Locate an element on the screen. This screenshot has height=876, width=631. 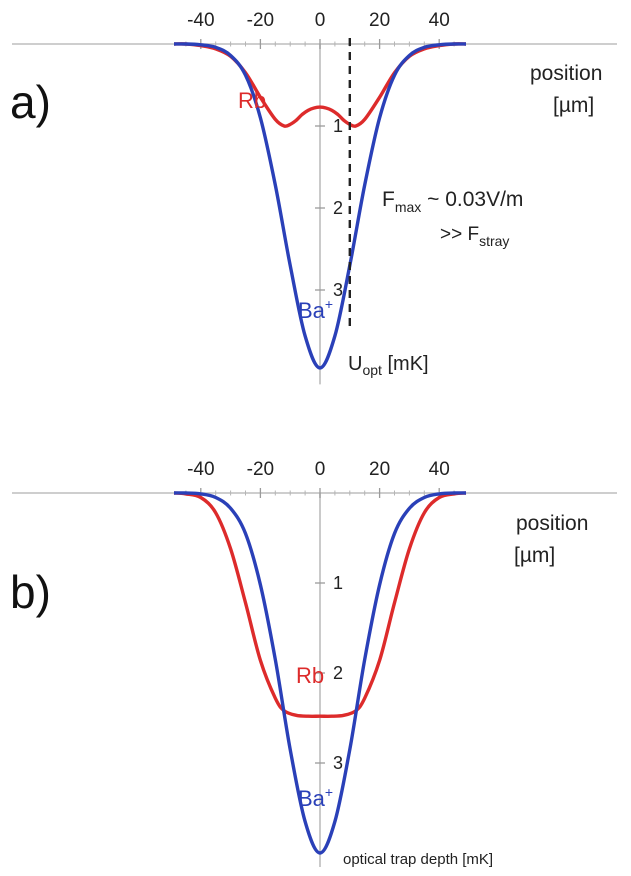
y-axis-label: Uopt [mK] is located at coordinates (388, 365).